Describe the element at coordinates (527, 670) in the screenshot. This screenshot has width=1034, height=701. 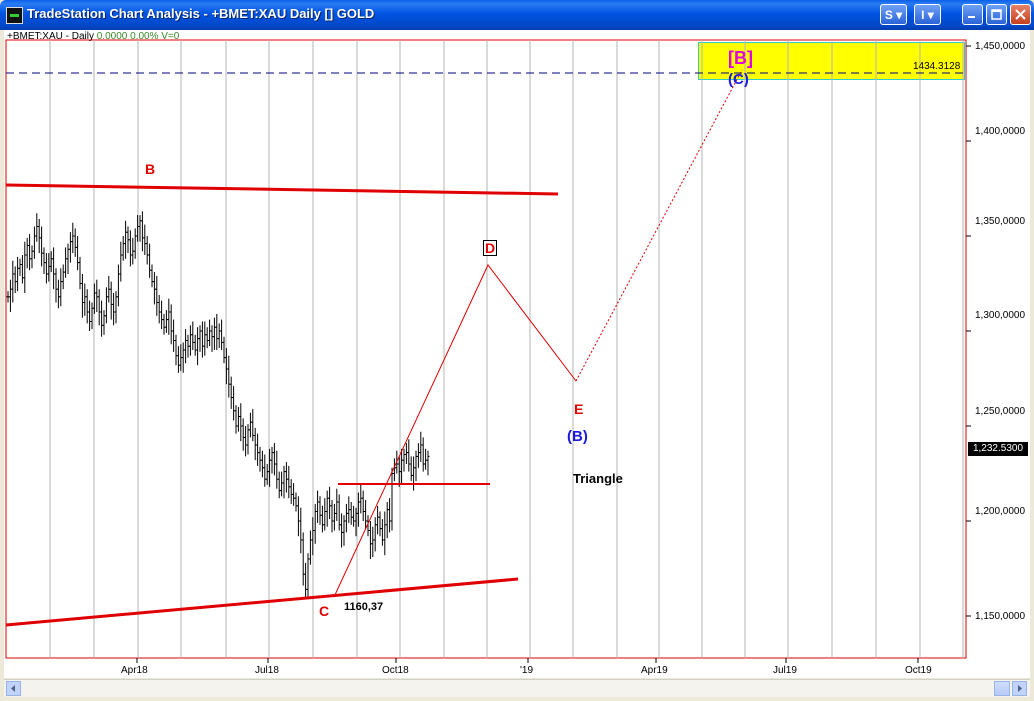
I see `time-tick-label: '19` at that location.